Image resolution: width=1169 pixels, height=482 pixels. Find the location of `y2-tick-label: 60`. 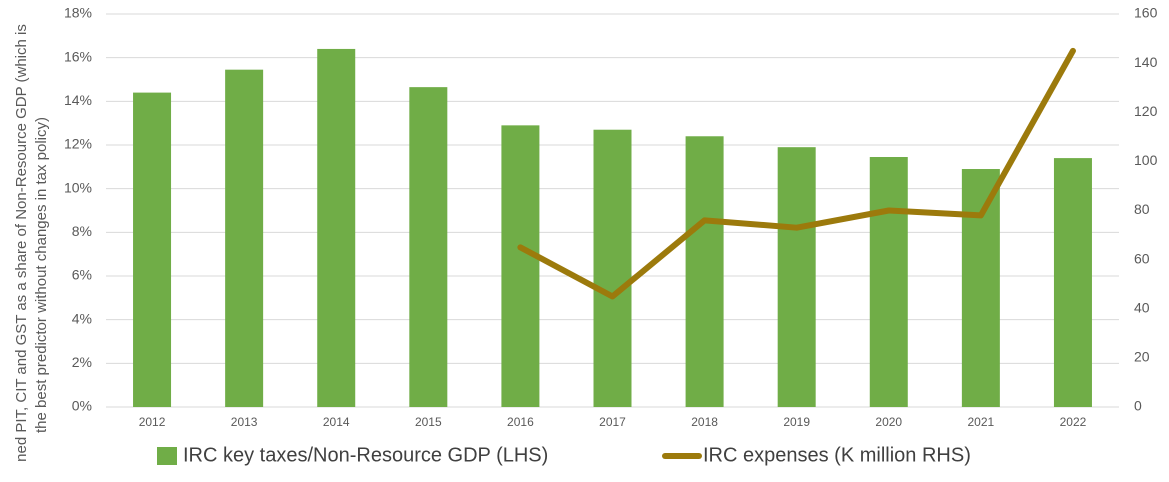

y2-tick-label: 60 is located at coordinates (1142, 258).